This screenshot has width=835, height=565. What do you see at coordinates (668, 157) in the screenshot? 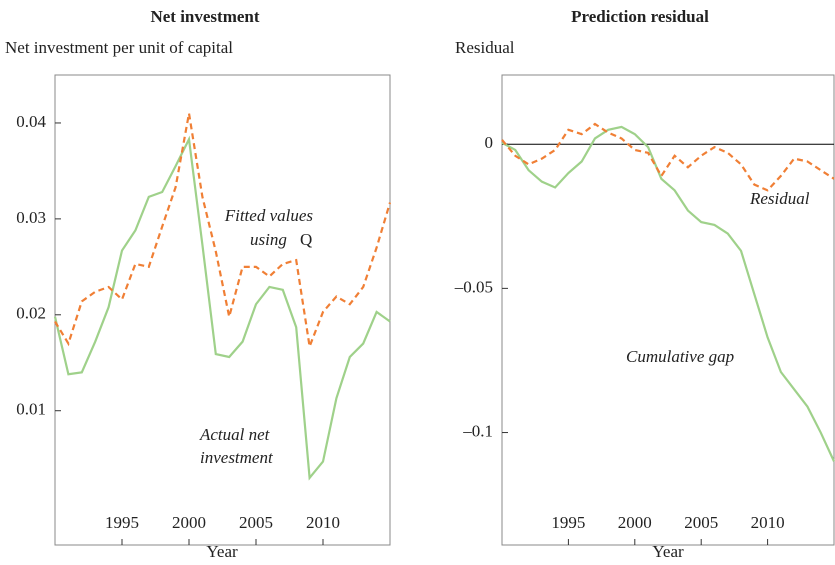
I see `series-line` at bounding box center [668, 157].